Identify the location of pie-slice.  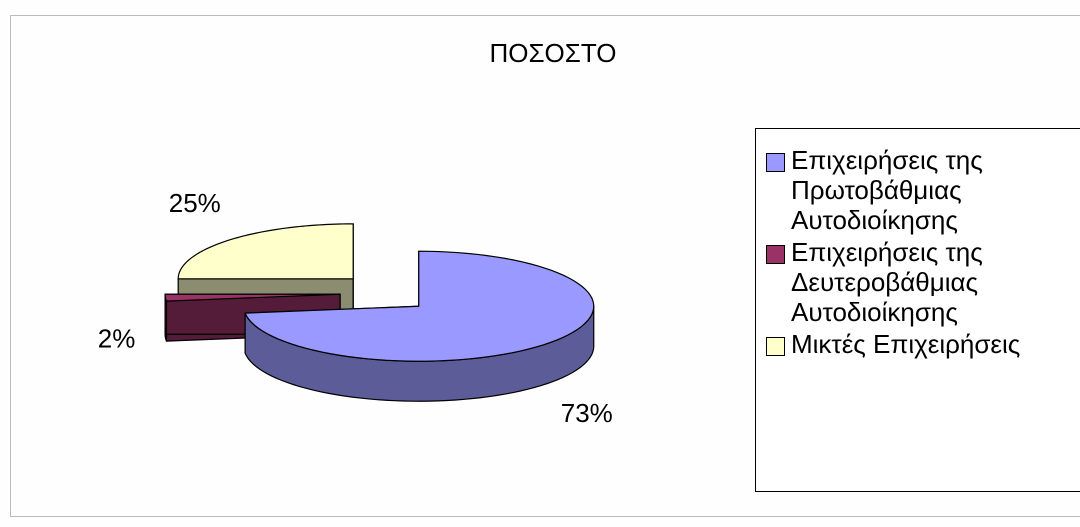
(419, 326).